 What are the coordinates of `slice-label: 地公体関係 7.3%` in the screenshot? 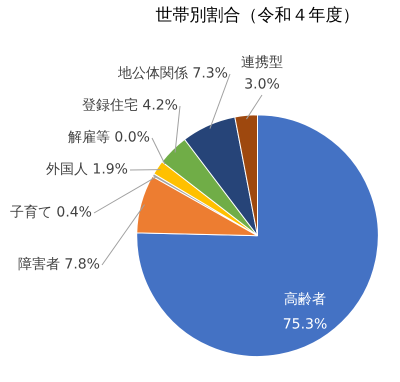 It's located at (172, 74).